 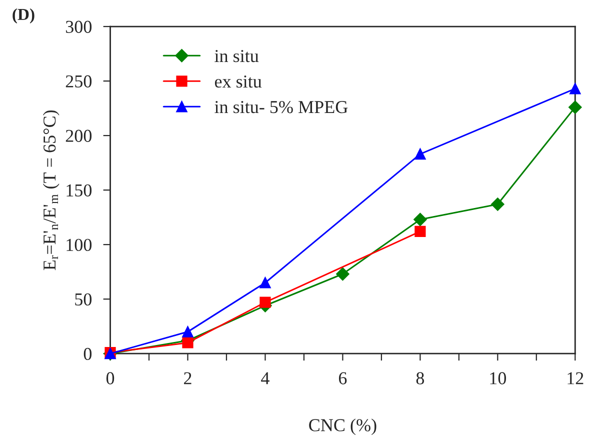 What do you see at coordinates (79, 136) in the screenshot?
I see `y-tick-label: 200` at bounding box center [79, 136].